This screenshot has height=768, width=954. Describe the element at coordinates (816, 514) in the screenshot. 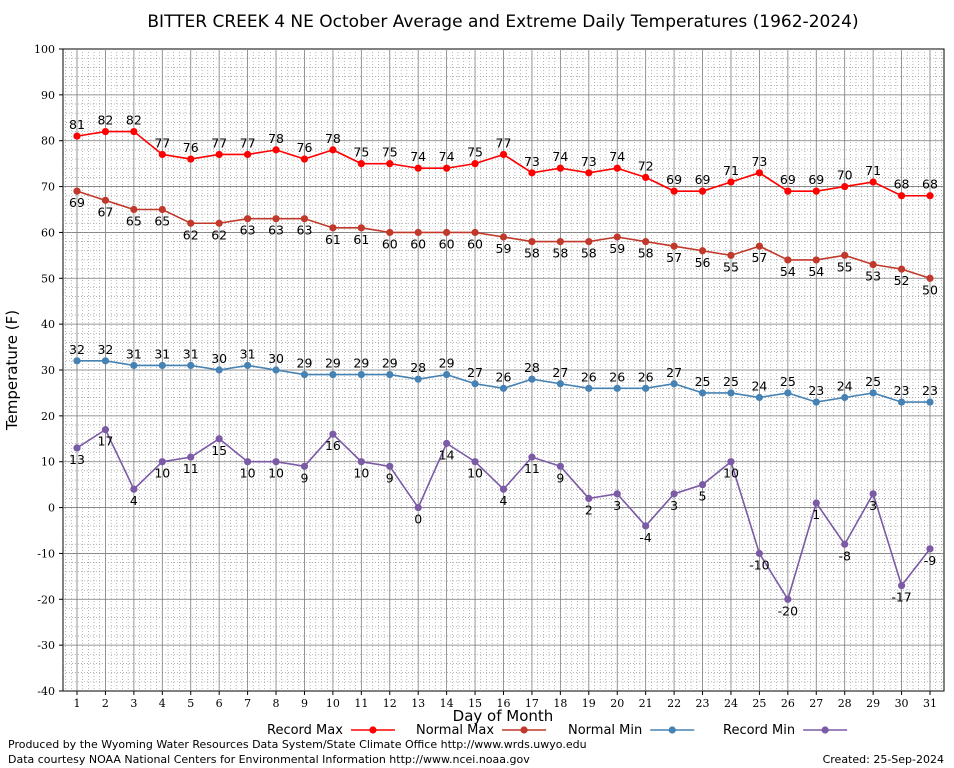

I see `record-min-data-label: 1` at that location.